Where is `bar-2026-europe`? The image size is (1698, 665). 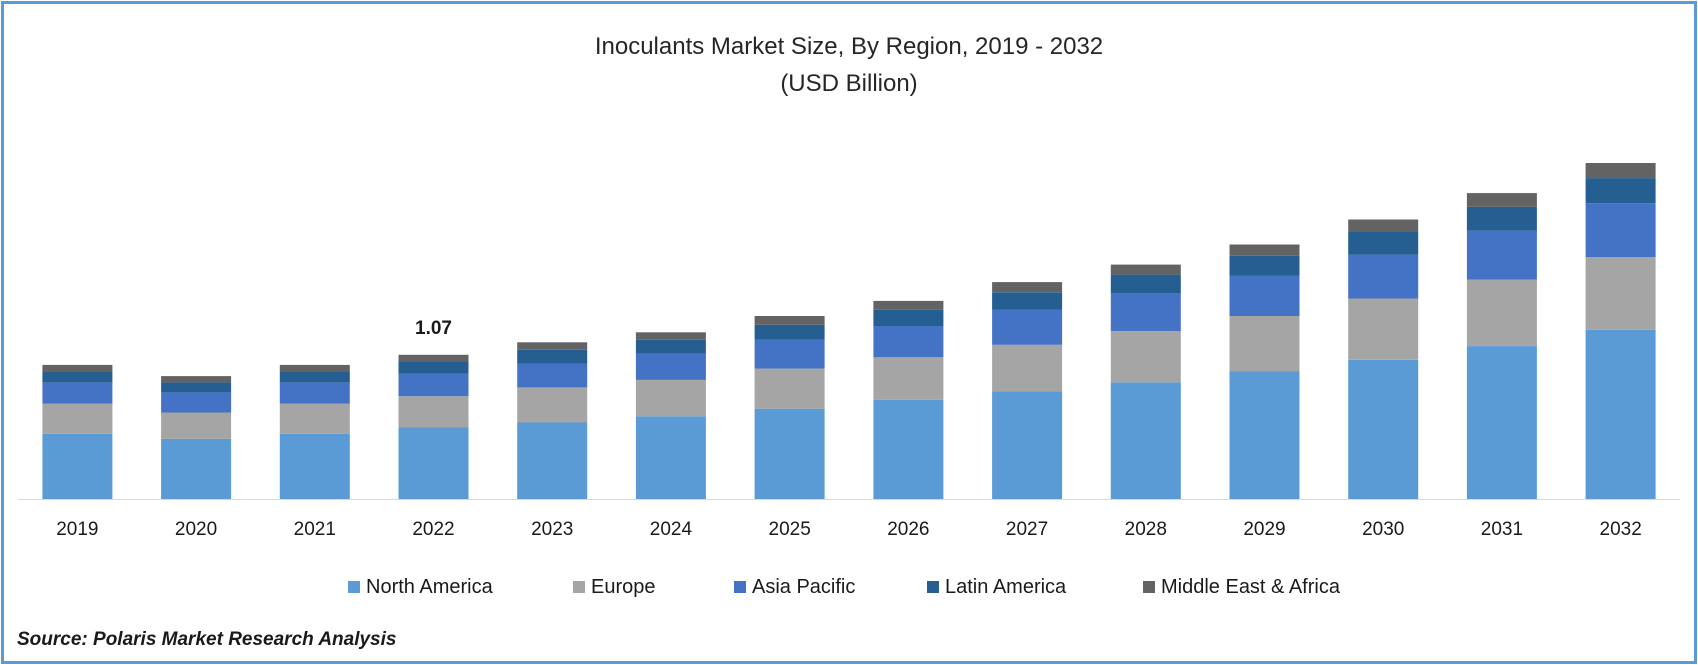 bar-2026-europe is located at coordinates (908, 378).